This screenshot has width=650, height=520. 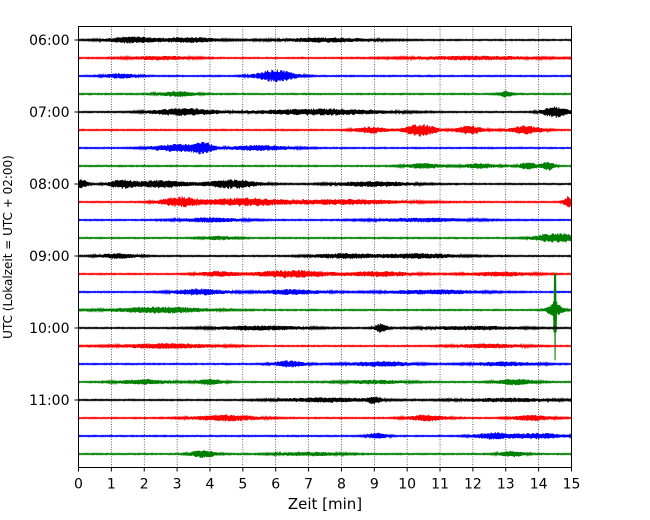 What do you see at coordinates (49, 185) in the screenshot?
I see `y-tick-label-0800: 08:00` at bounding box center [49, 185].